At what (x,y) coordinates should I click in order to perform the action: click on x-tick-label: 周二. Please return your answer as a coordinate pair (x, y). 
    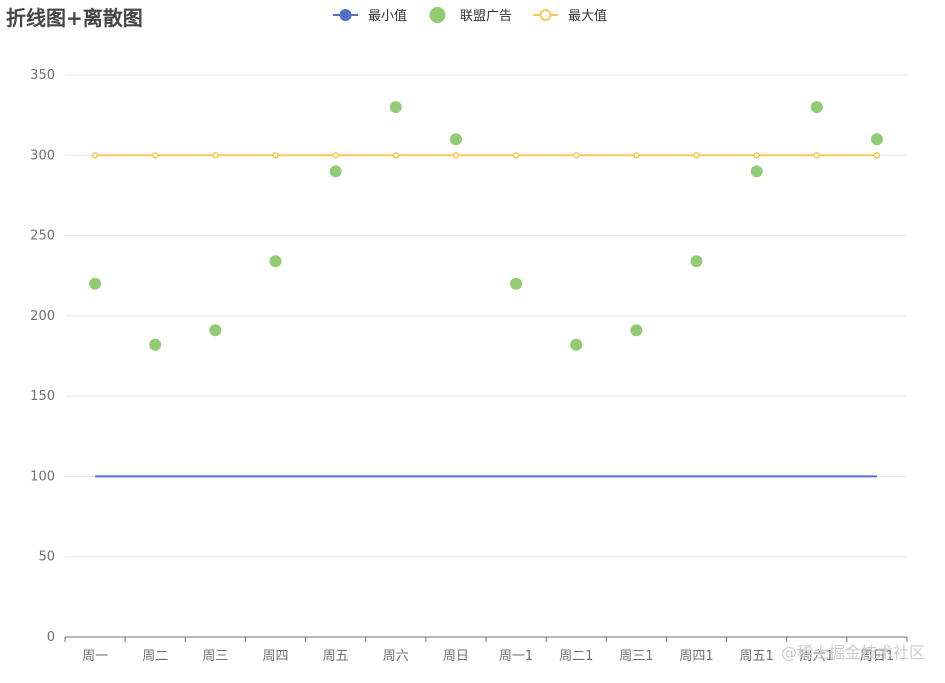
    Looking at the image, I should click on (155, 656).